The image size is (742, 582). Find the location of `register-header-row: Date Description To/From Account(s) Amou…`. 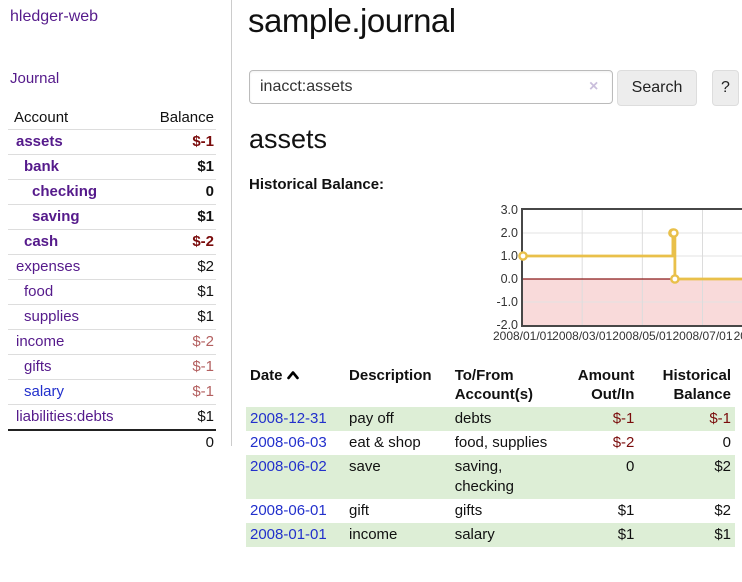

register-header-row: Date Description To/From Account(s) Amou… is located at coordinates (490, 385).